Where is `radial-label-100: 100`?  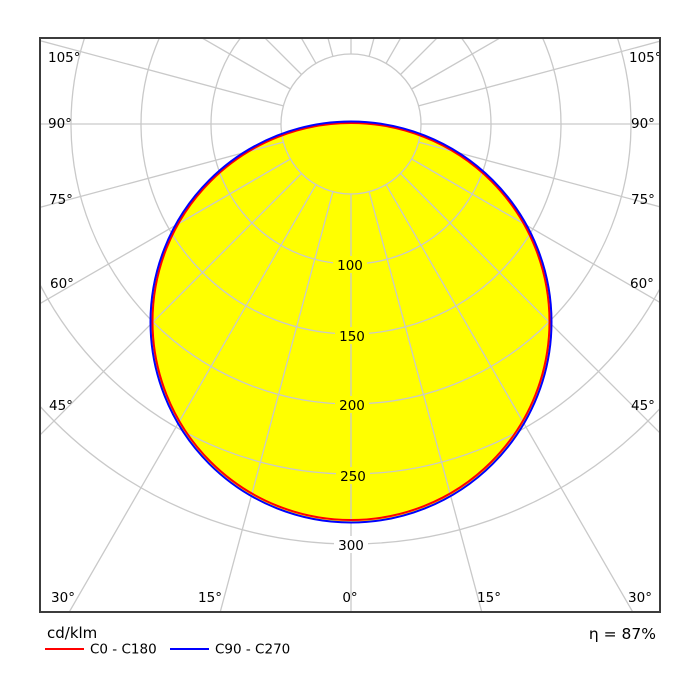 radial-label-100: 100 is located at coordinates (350, 266).